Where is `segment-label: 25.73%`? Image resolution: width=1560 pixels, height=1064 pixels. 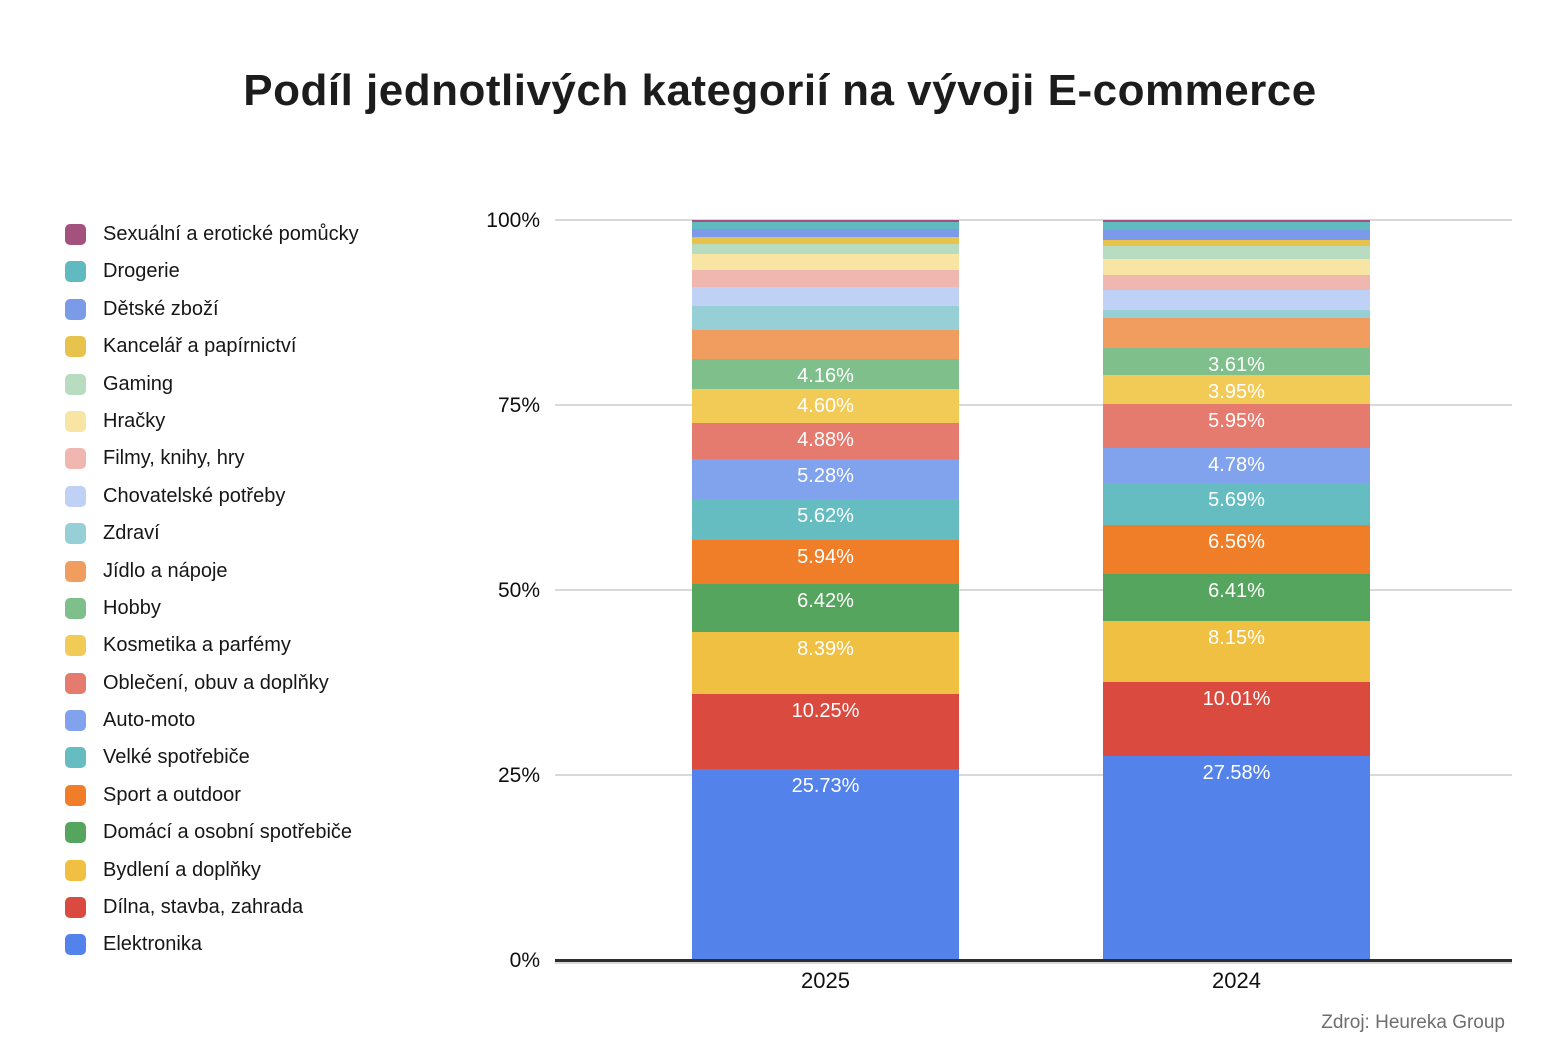 segment-label: 25.73% is located at coordinates (825, 786).